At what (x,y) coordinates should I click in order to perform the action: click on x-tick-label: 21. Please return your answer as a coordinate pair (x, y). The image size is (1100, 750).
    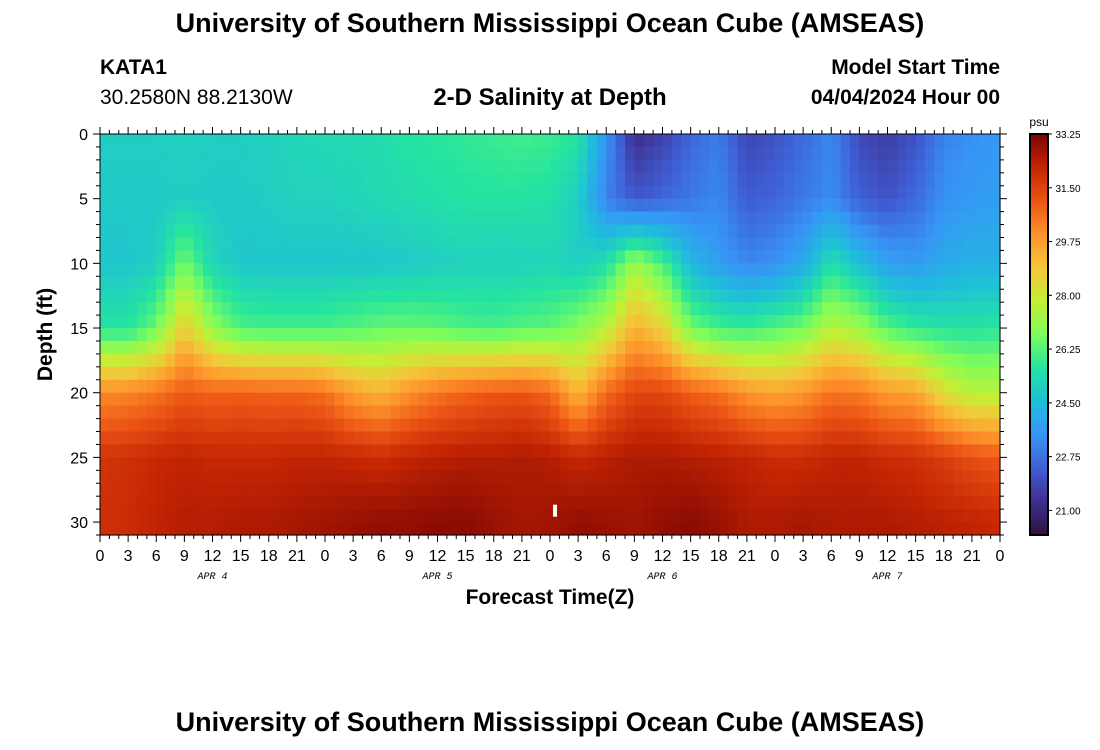
    Looking at the image, I should click on (522, 556).